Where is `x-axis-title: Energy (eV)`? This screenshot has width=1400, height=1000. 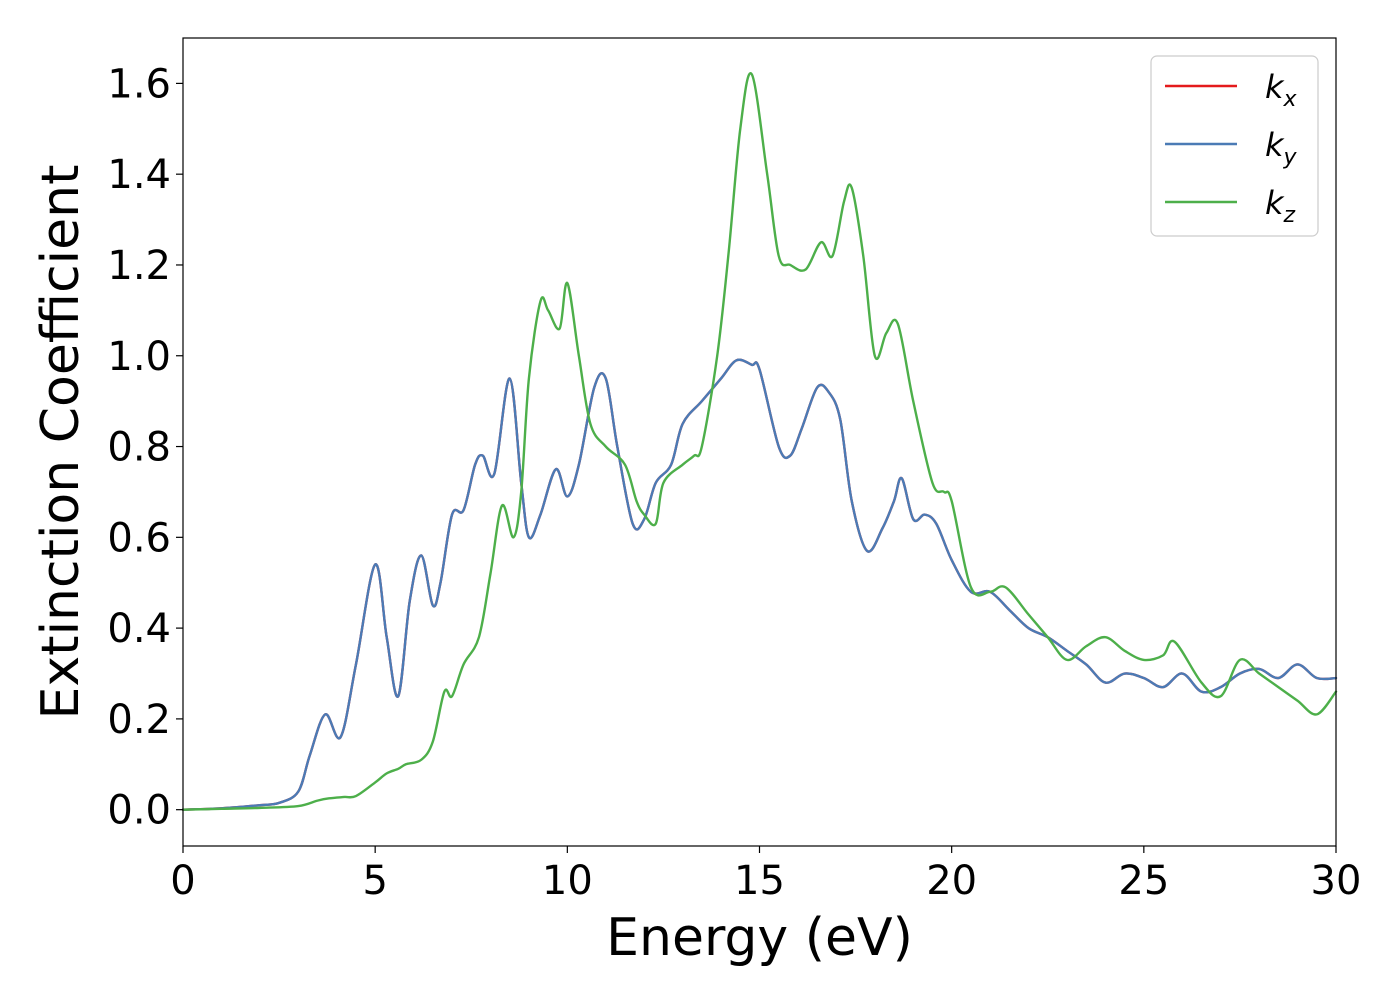 x-axis-title: Energy (eV) is located at coordinates (759, 938).